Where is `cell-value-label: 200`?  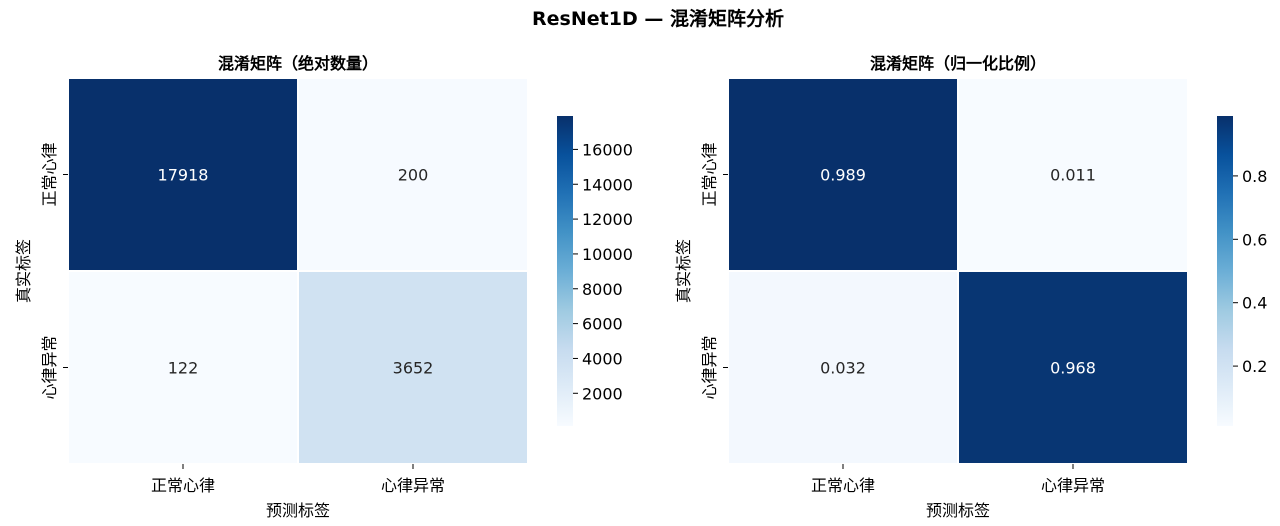 cell-value-label: 200 is located at coordinates (413, 175).